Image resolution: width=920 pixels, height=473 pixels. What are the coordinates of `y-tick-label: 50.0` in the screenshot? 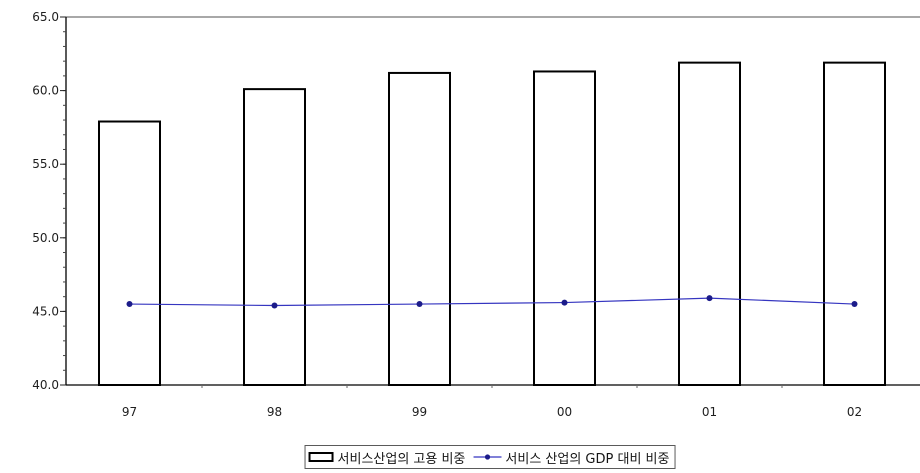 It's located at (45, 238).